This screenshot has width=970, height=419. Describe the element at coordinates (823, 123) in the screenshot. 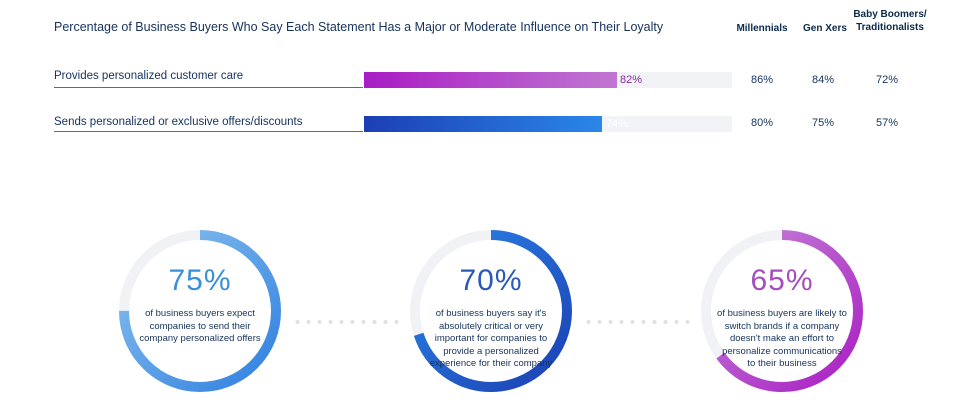

I see `gen-xers-value: 75%` at that location.